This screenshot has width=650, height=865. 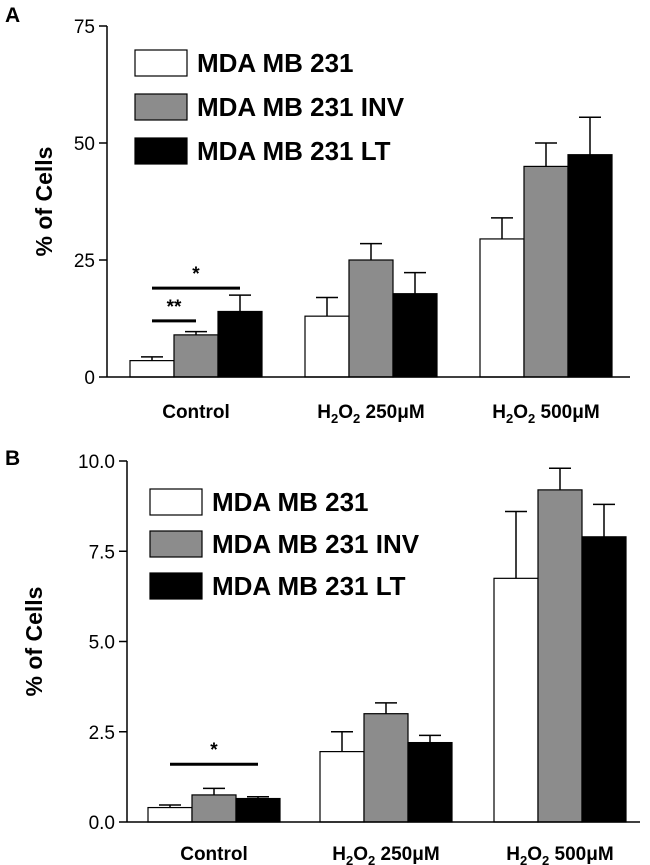 I want to click on y-tick-label: 50, so click(x=84, y=144).